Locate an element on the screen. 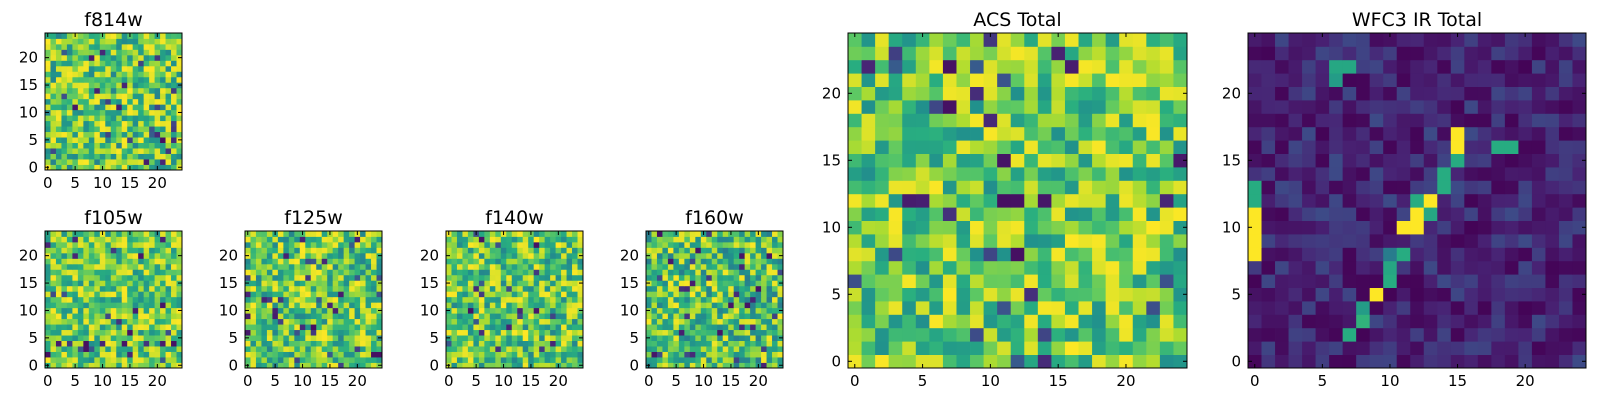 This screenshot has width=1600, height=400. x-tick-label: 5 is located at coordinates (476, 381).